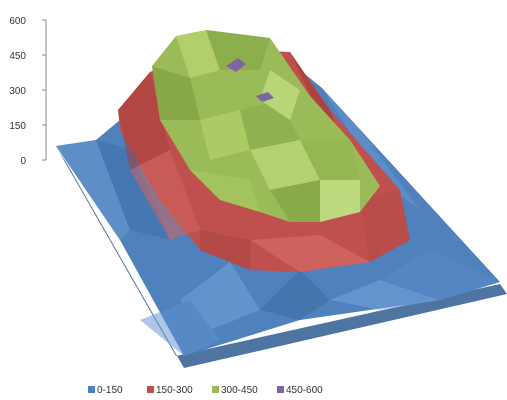 The height and width of the screenshot is (400, 507). What do you see at coordinates (23, 161) in the screenshot?
I see `value-axis-tick-label: 0` at bounding box center [23, 161].